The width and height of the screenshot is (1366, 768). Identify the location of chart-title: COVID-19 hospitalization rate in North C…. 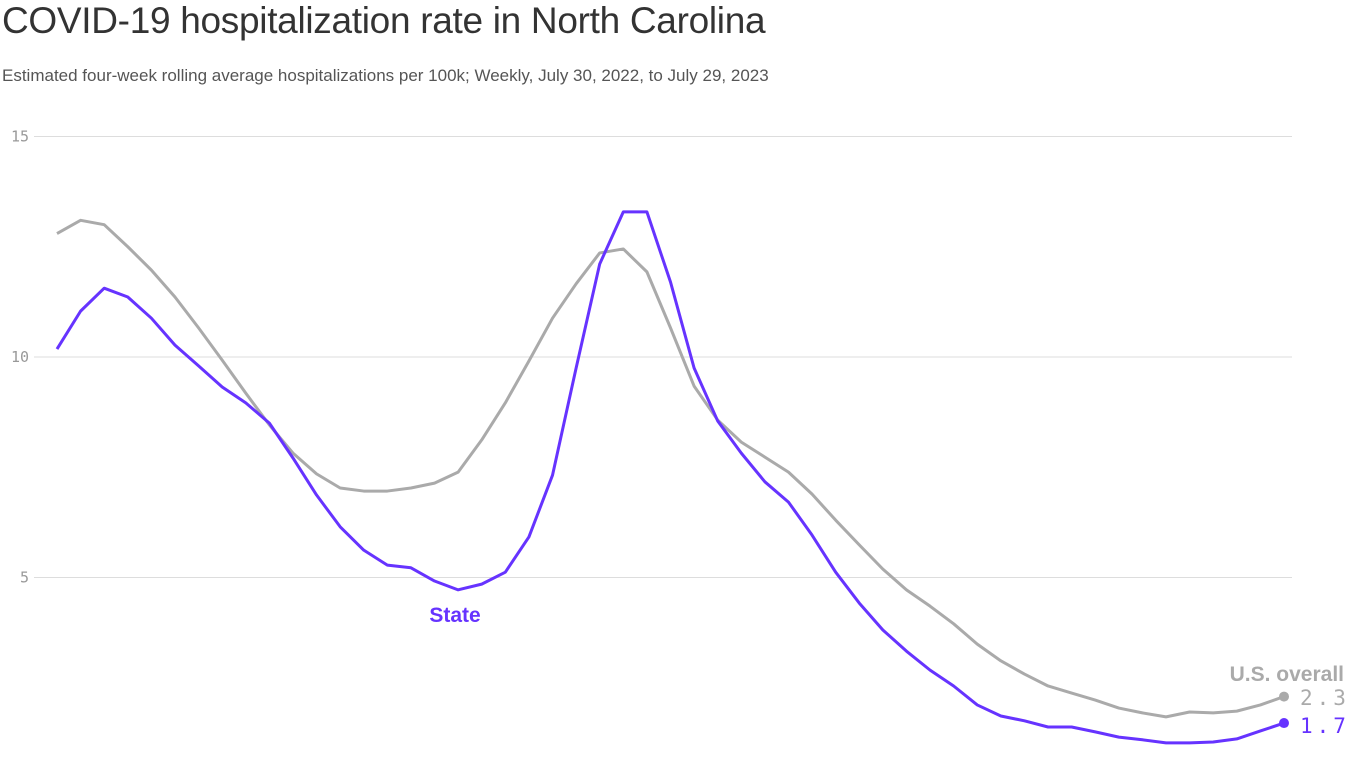
(384, 20).